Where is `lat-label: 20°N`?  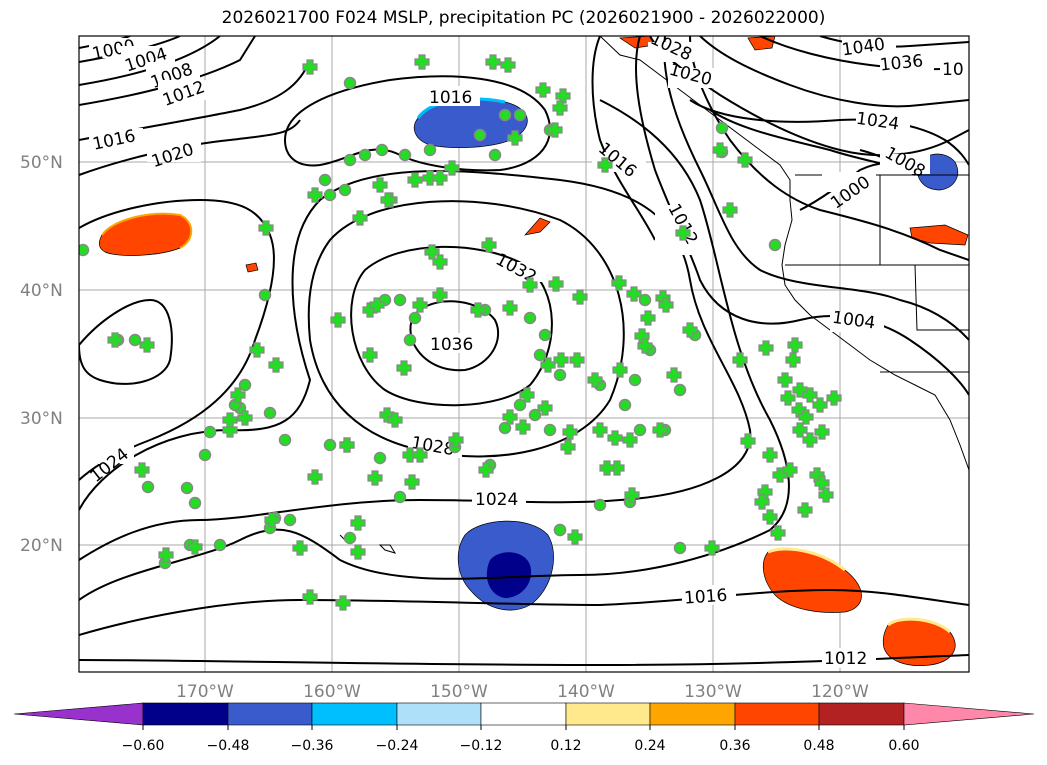
lat-label: 20°N is located at coordinates (41, 546).